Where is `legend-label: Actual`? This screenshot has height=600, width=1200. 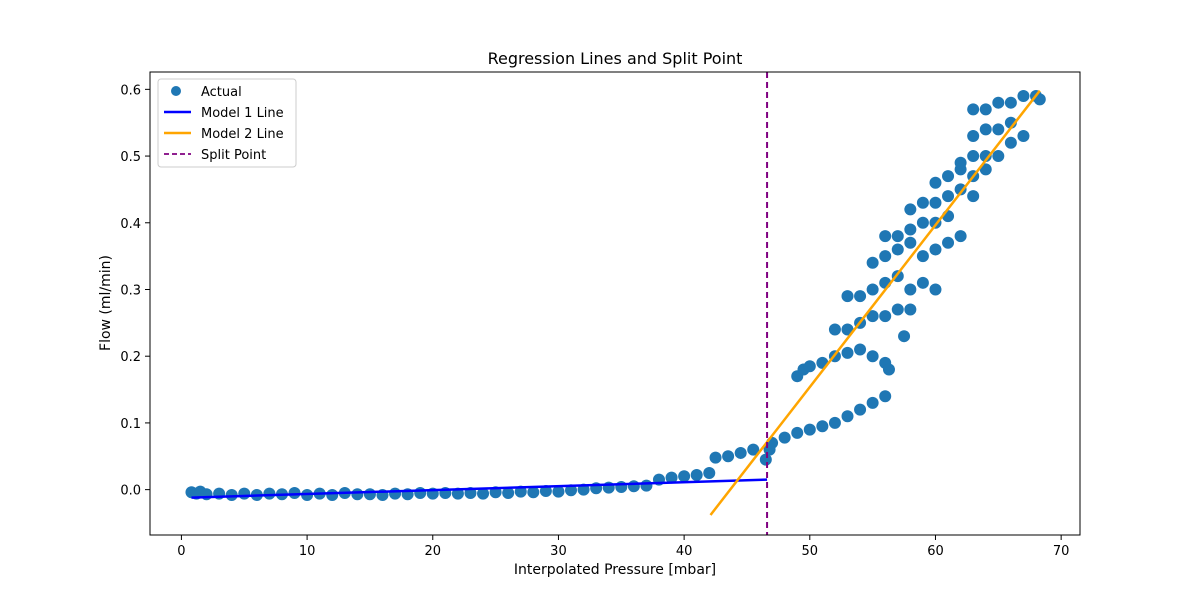
legend-label: Actual is located at coordinates (221, 92).